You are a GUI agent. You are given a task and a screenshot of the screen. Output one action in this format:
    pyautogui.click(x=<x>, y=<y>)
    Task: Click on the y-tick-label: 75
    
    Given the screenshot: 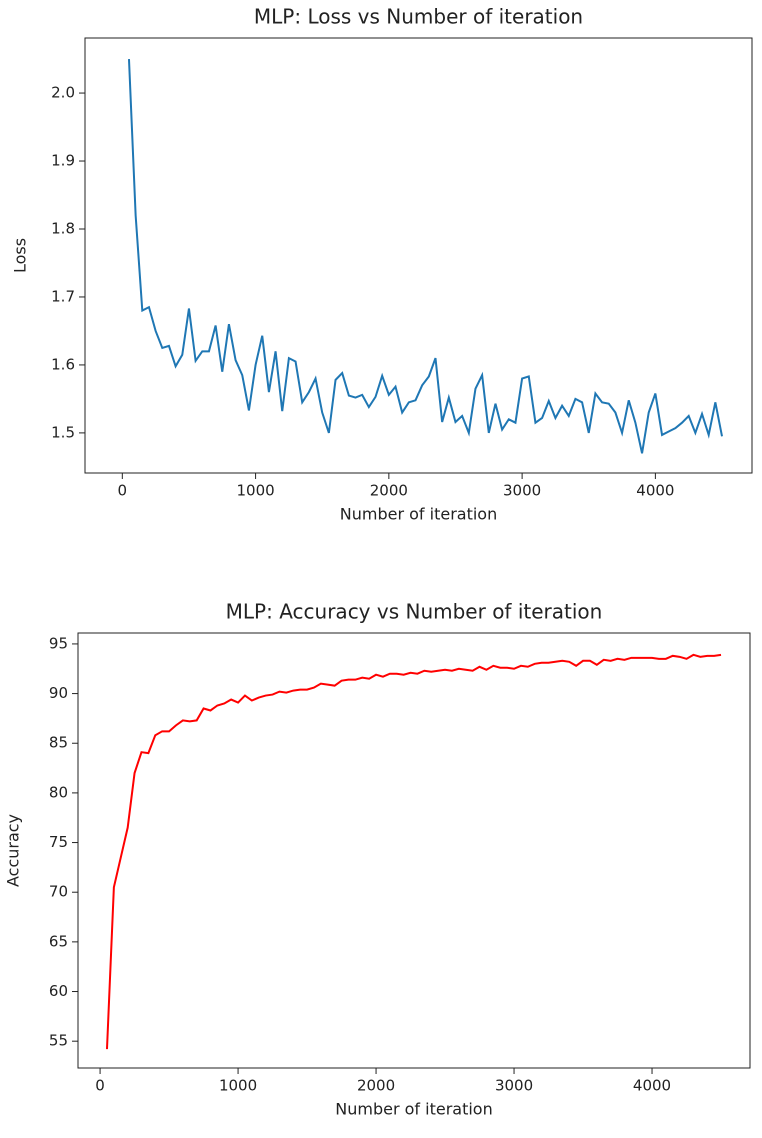 What is the action you would take?
    pyautogui.click(x=58, y=842)
    